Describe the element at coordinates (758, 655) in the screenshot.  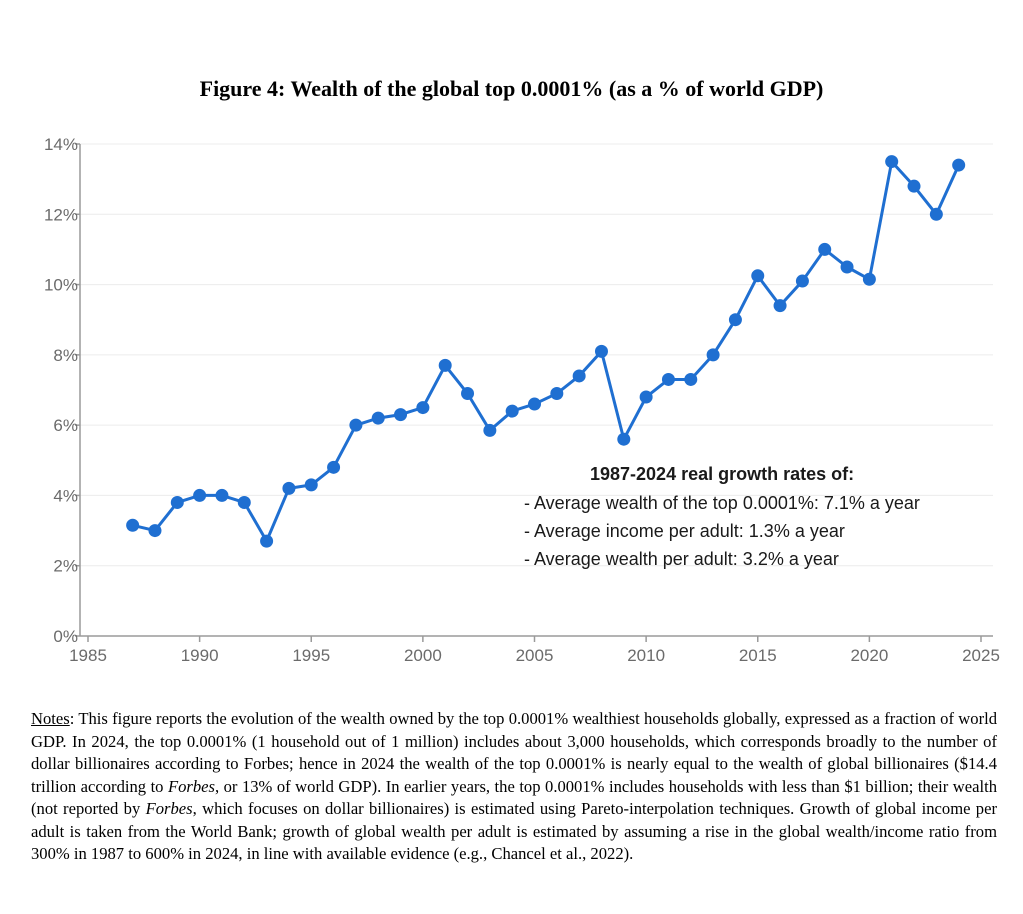
I see `x-tick-label: 2015` at that location.